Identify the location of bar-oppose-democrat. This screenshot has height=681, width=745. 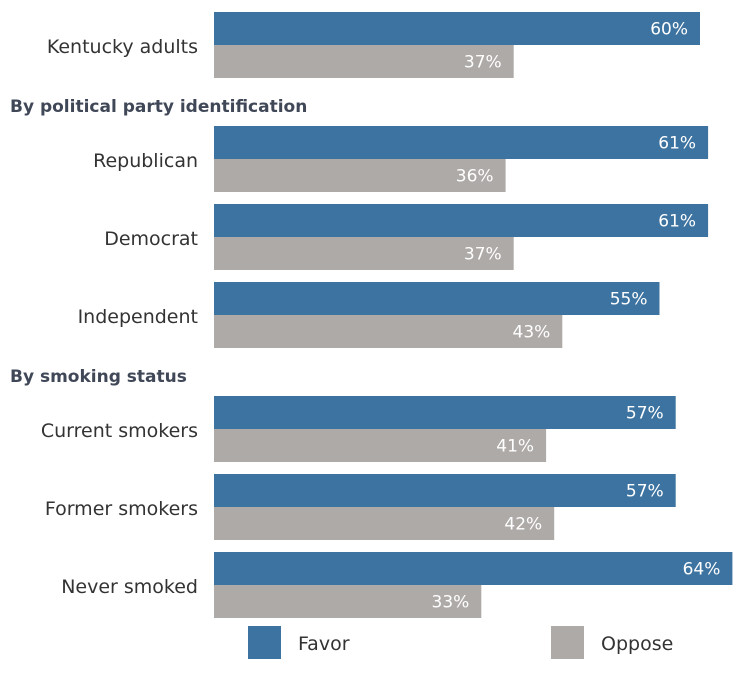
(364, 253).